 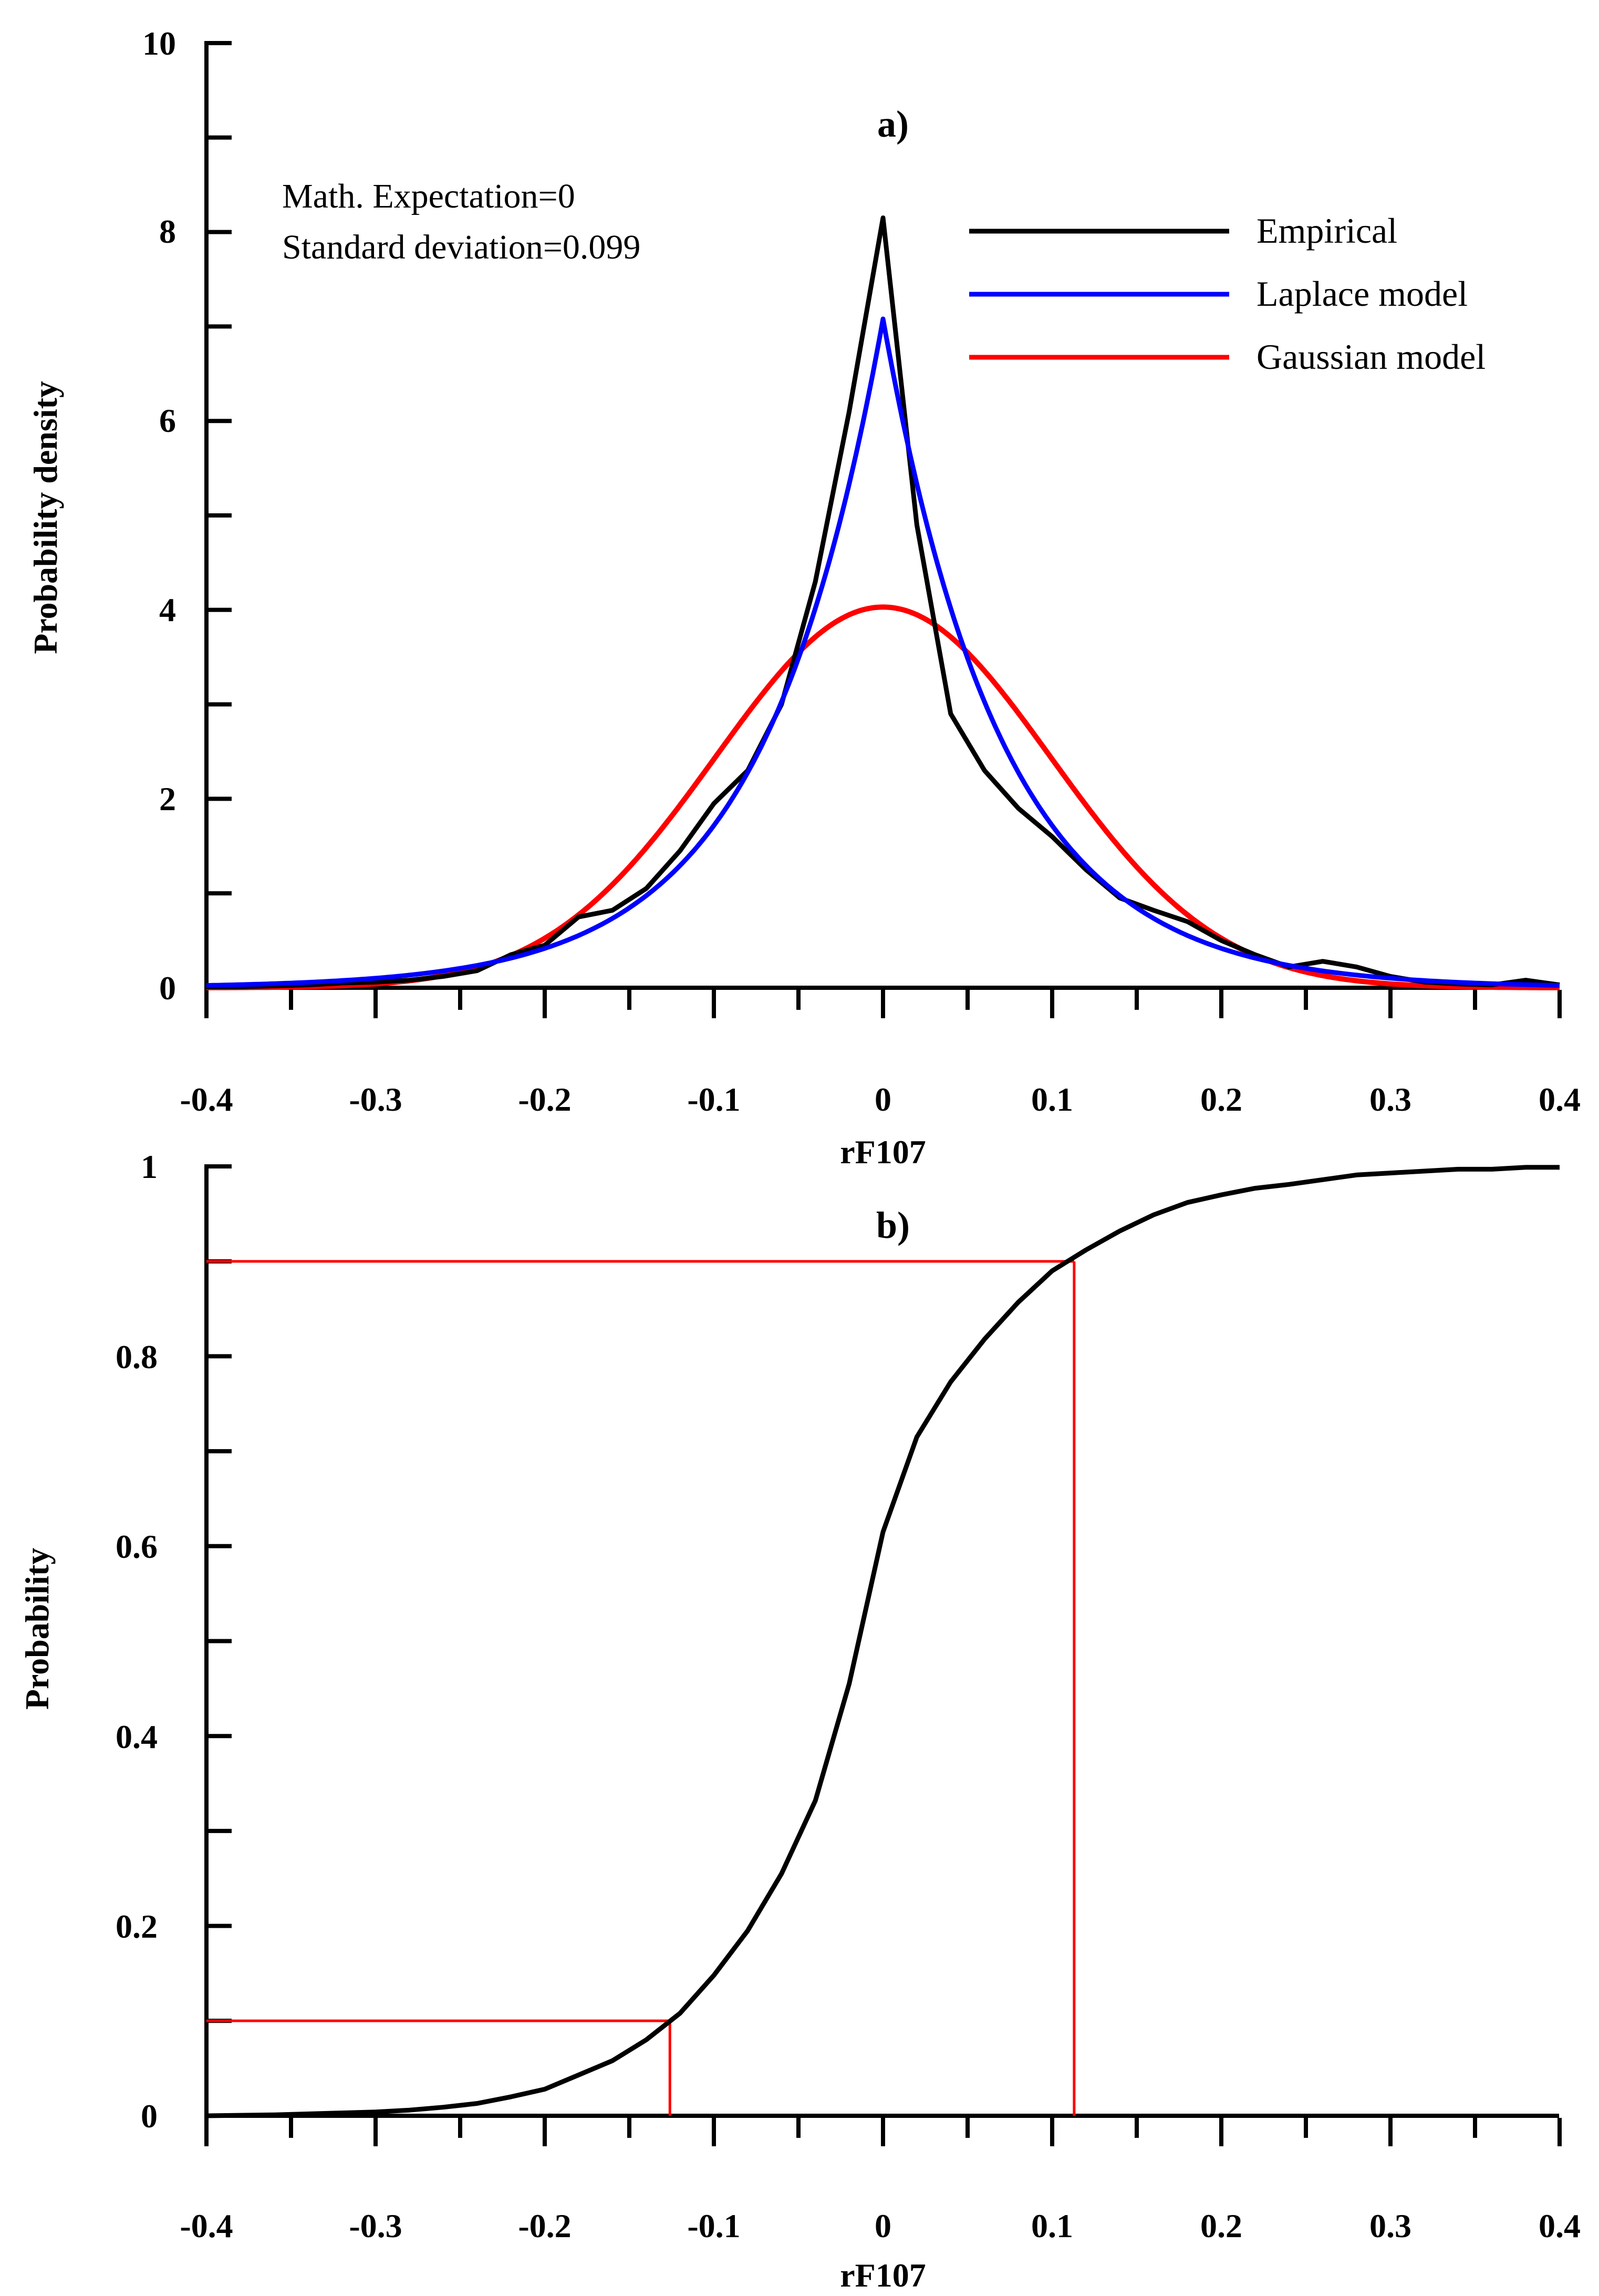 What do you see at coordinates (893, 1225) in the screenshot?
I see `panel-b-label: b)` at bounding box center [893, 1225].